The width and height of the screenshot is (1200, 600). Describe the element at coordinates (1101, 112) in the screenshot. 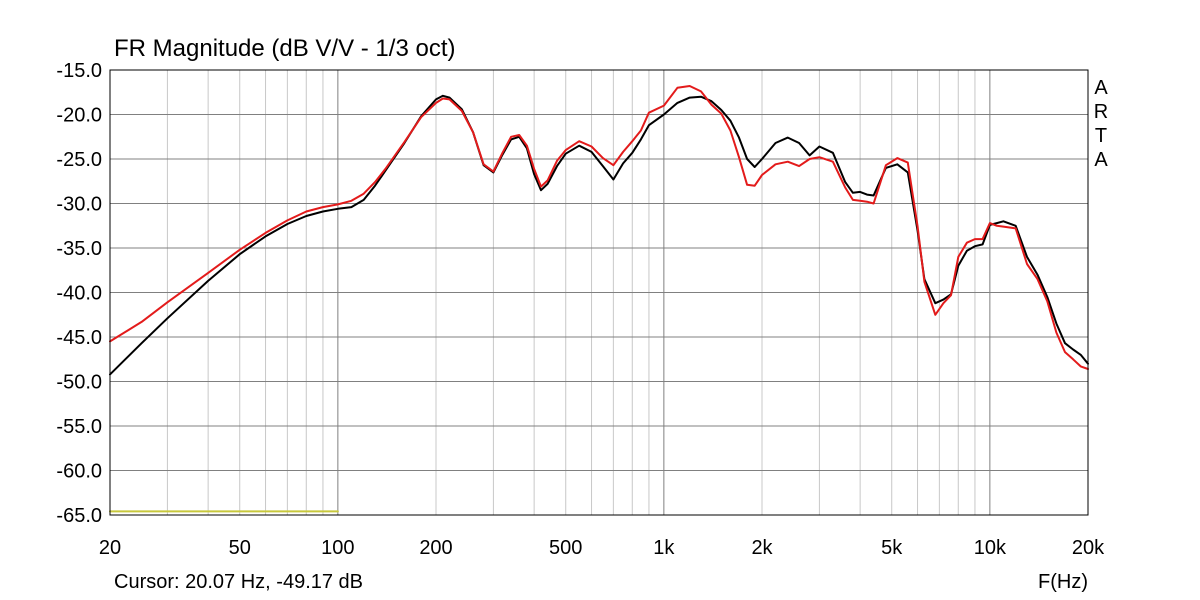

I see `watermark-letter: R` at that location.